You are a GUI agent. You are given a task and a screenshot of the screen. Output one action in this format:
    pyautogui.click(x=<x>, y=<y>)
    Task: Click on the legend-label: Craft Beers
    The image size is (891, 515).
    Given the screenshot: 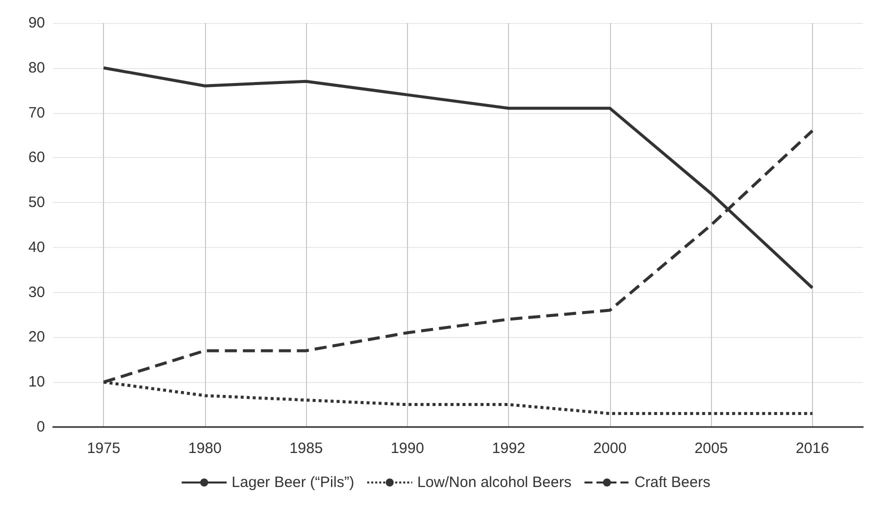 What is the action you would take?
    pyautogui.click(x=672, y=482)
    